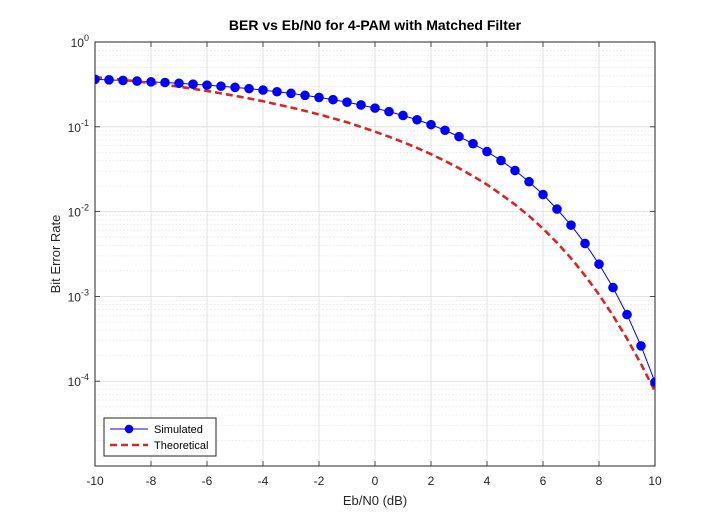 This screenshot has height=529, width=724. I want to click on legend-box, so click(160, 437).